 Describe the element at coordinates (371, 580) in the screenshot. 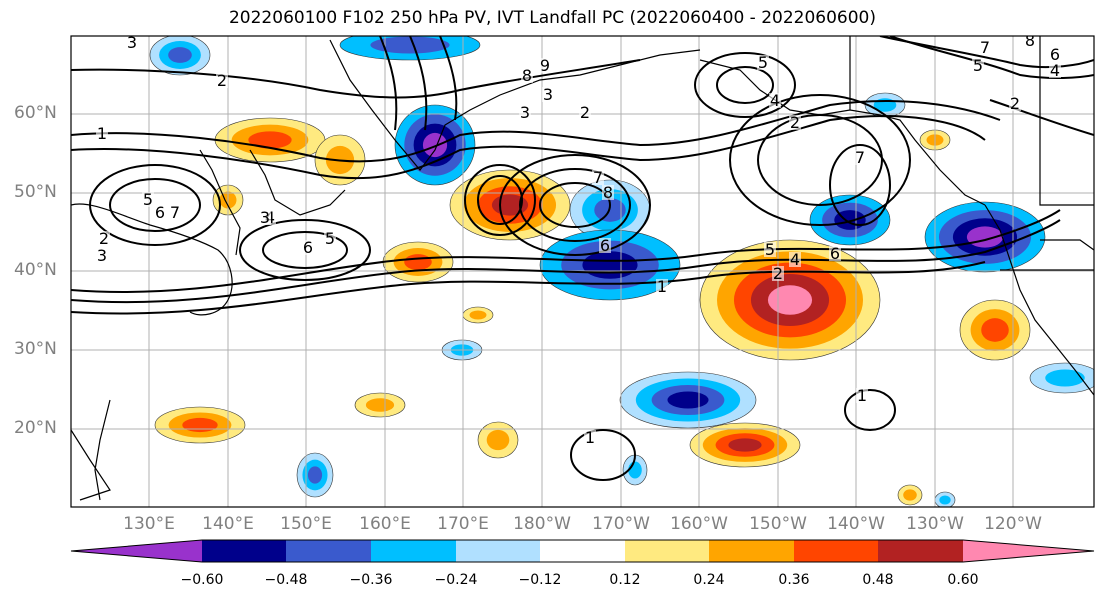

I see `colorbar-tick-label: −0.36` at that location.